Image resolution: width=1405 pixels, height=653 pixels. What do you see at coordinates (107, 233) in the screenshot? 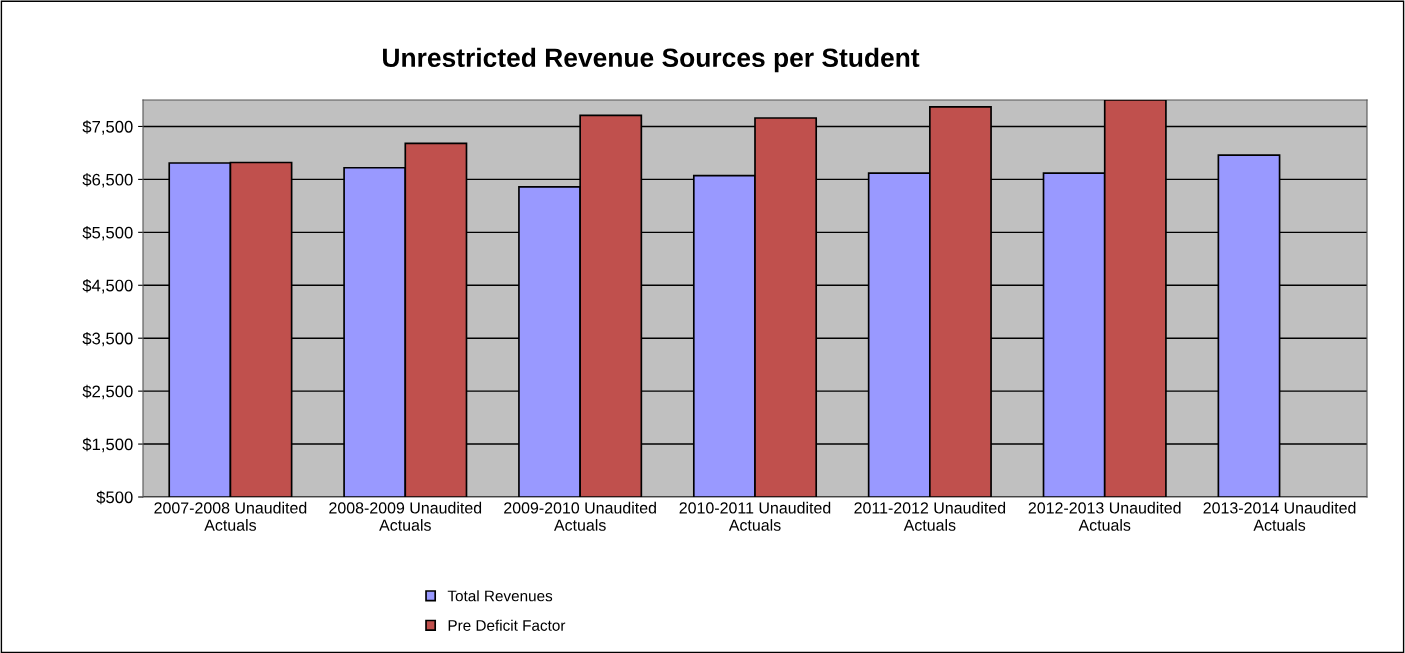
I see `y-tick-label: $5,500` at bounding box center [107, 233].